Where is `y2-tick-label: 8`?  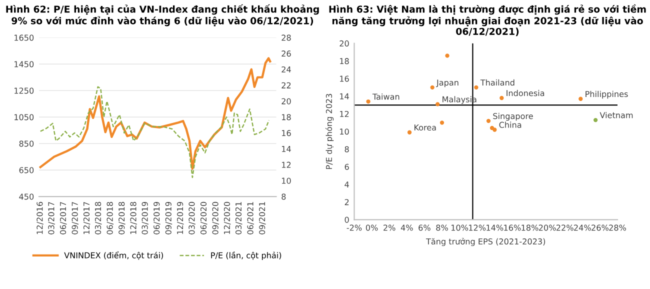
y2-tick-label: 8 is located at coordinates (284, 197).